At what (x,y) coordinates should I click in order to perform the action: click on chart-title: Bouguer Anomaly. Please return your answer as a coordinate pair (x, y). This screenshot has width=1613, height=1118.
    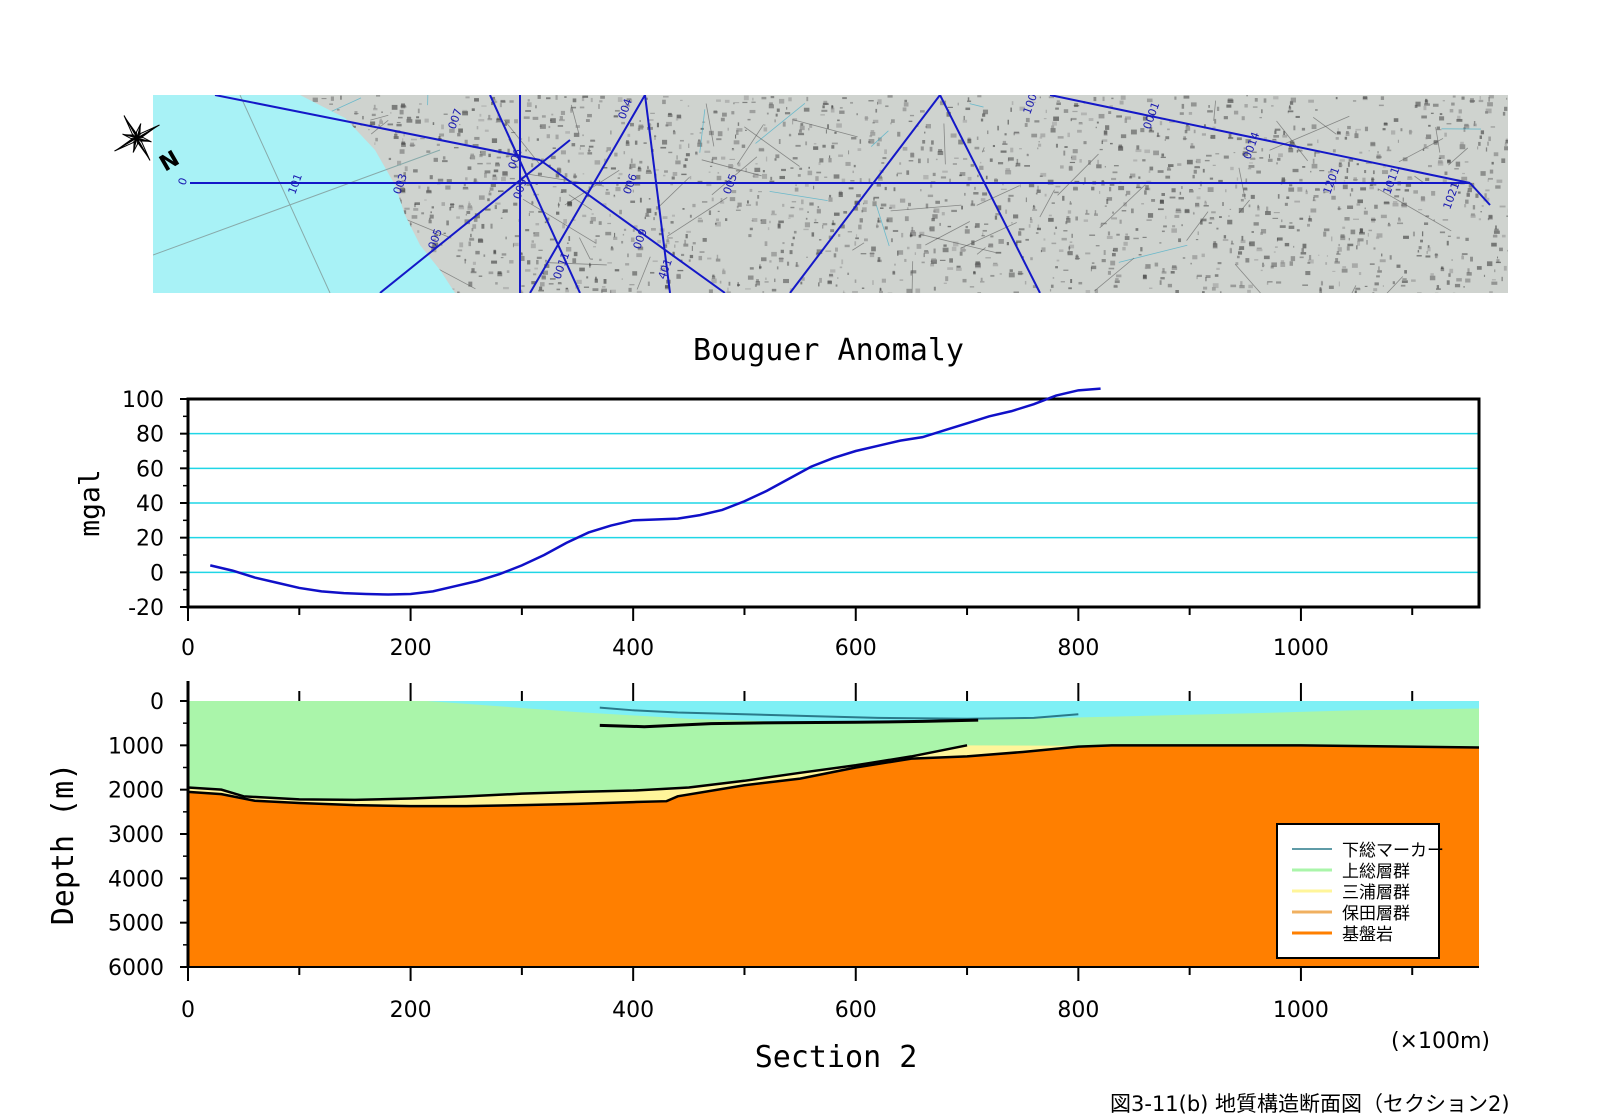
    Looking at the image, I should click on (828, 350).